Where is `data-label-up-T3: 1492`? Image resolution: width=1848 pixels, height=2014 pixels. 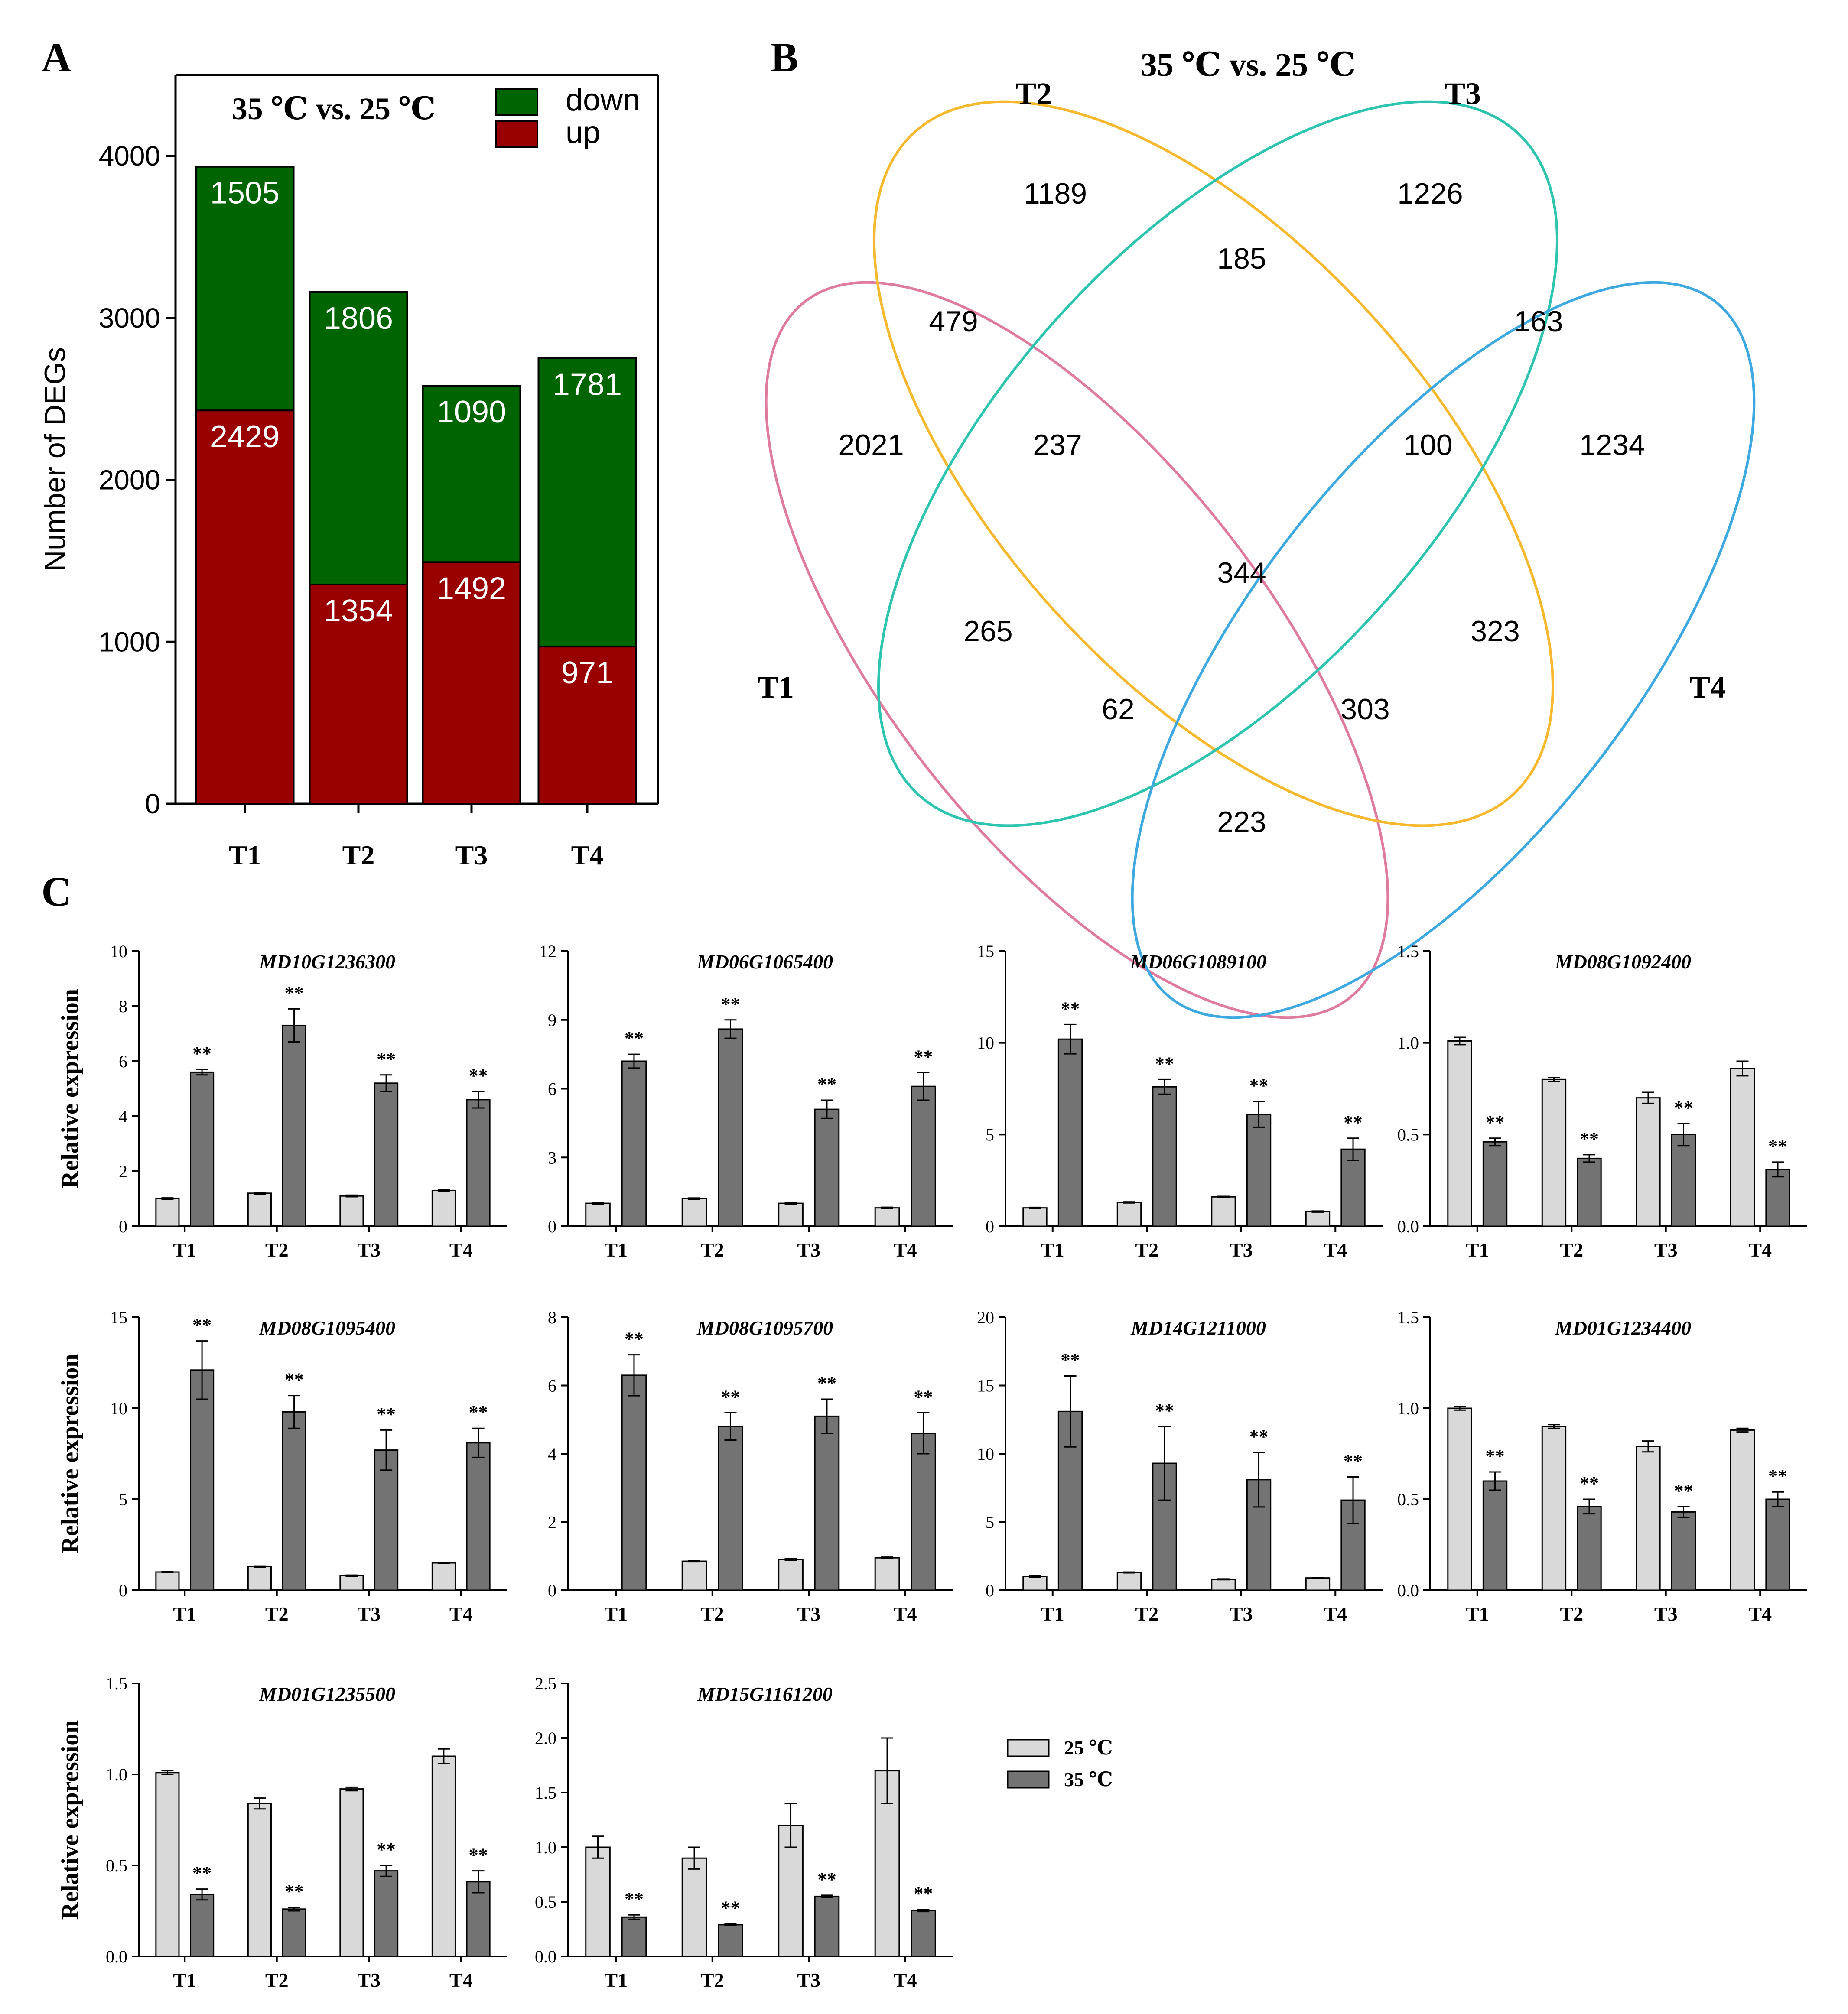
data-label-up-T3: 1492 is located at coordinates (471, 588).